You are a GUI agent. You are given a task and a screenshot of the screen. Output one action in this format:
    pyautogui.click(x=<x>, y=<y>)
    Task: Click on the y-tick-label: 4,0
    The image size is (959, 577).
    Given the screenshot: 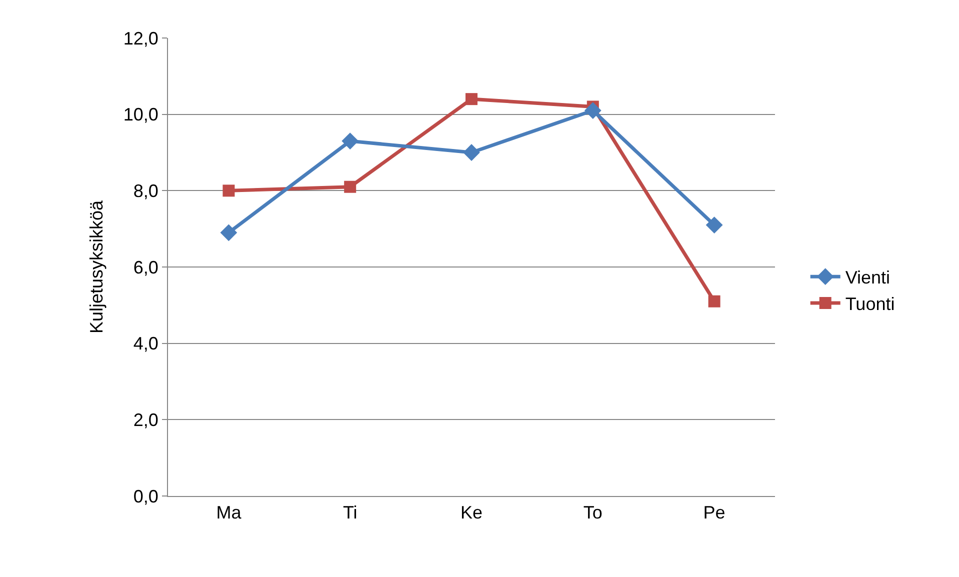 What is the action you would take?
    pyautogui.click(x=145, y=344)
    